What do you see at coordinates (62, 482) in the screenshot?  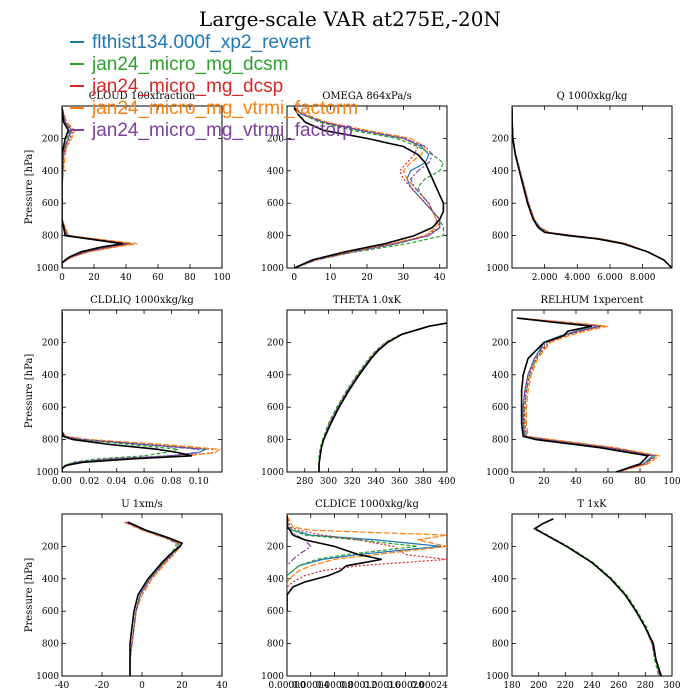 I see `x-tick-label: 0.00` at bounding box center [62, 482].